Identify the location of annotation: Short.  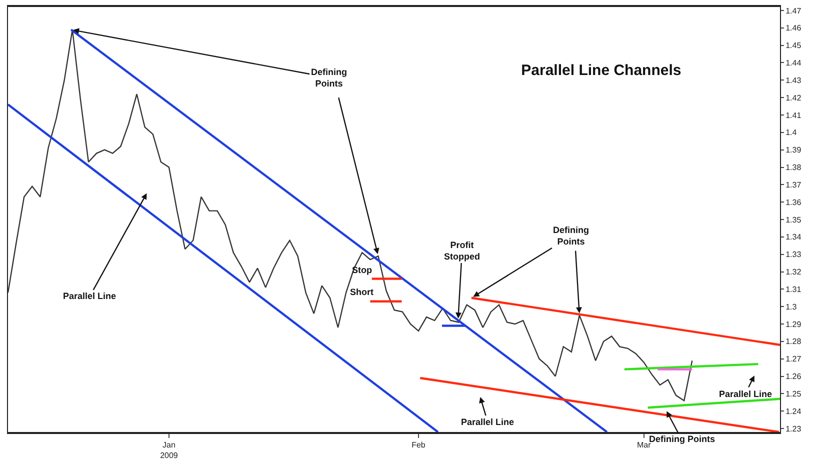
(362, 292).